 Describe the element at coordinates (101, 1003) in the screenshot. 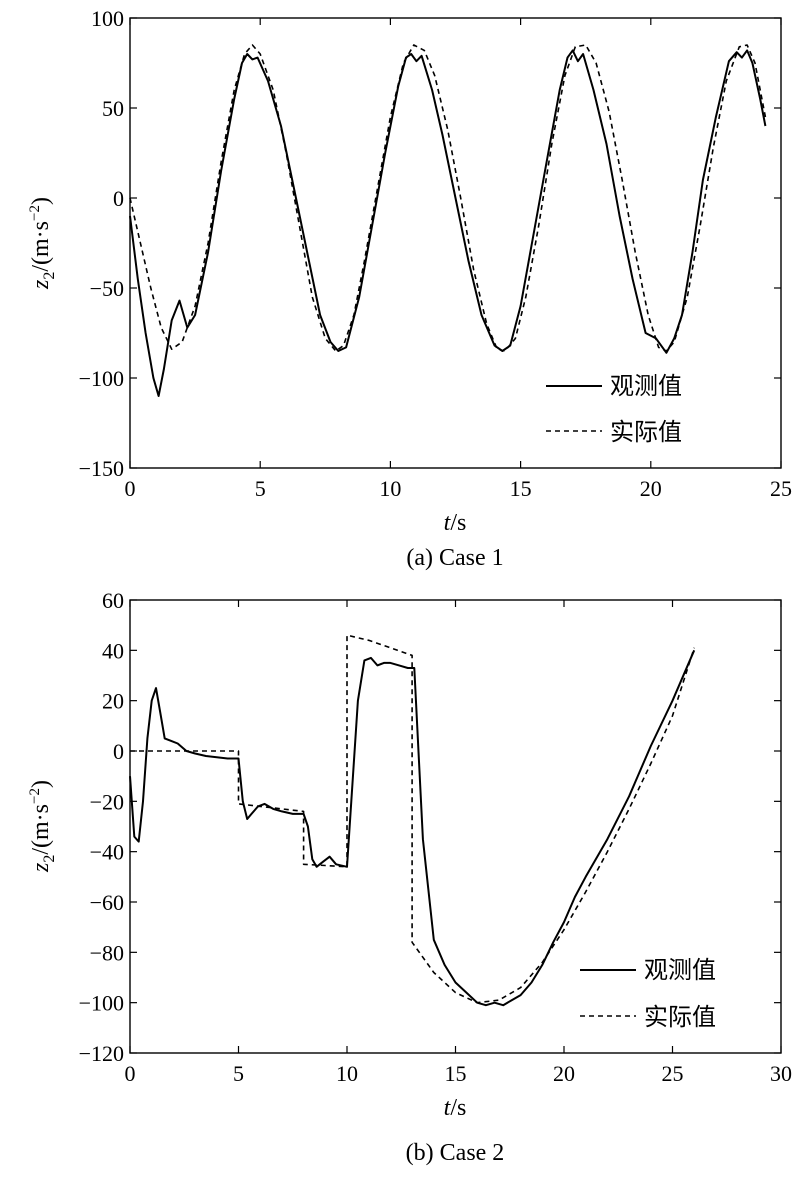

I see `chart-b-y-tick-label: −100` at that location.